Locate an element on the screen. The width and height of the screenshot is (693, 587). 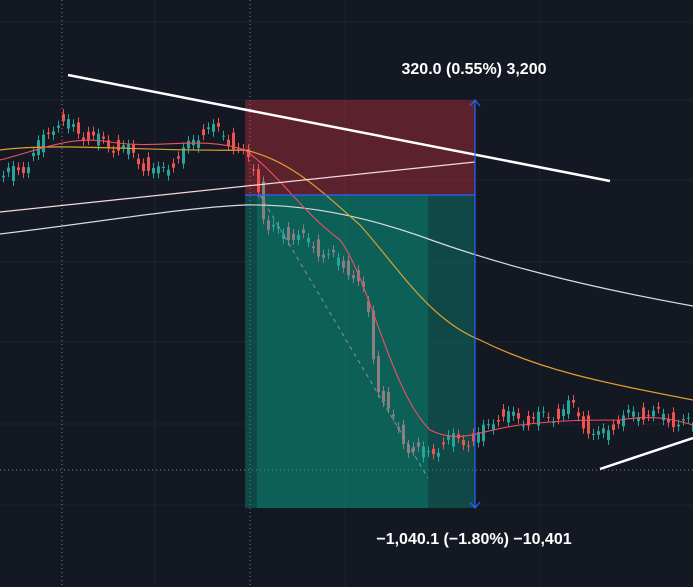
filled-zone is located at coordinates (342, 351).